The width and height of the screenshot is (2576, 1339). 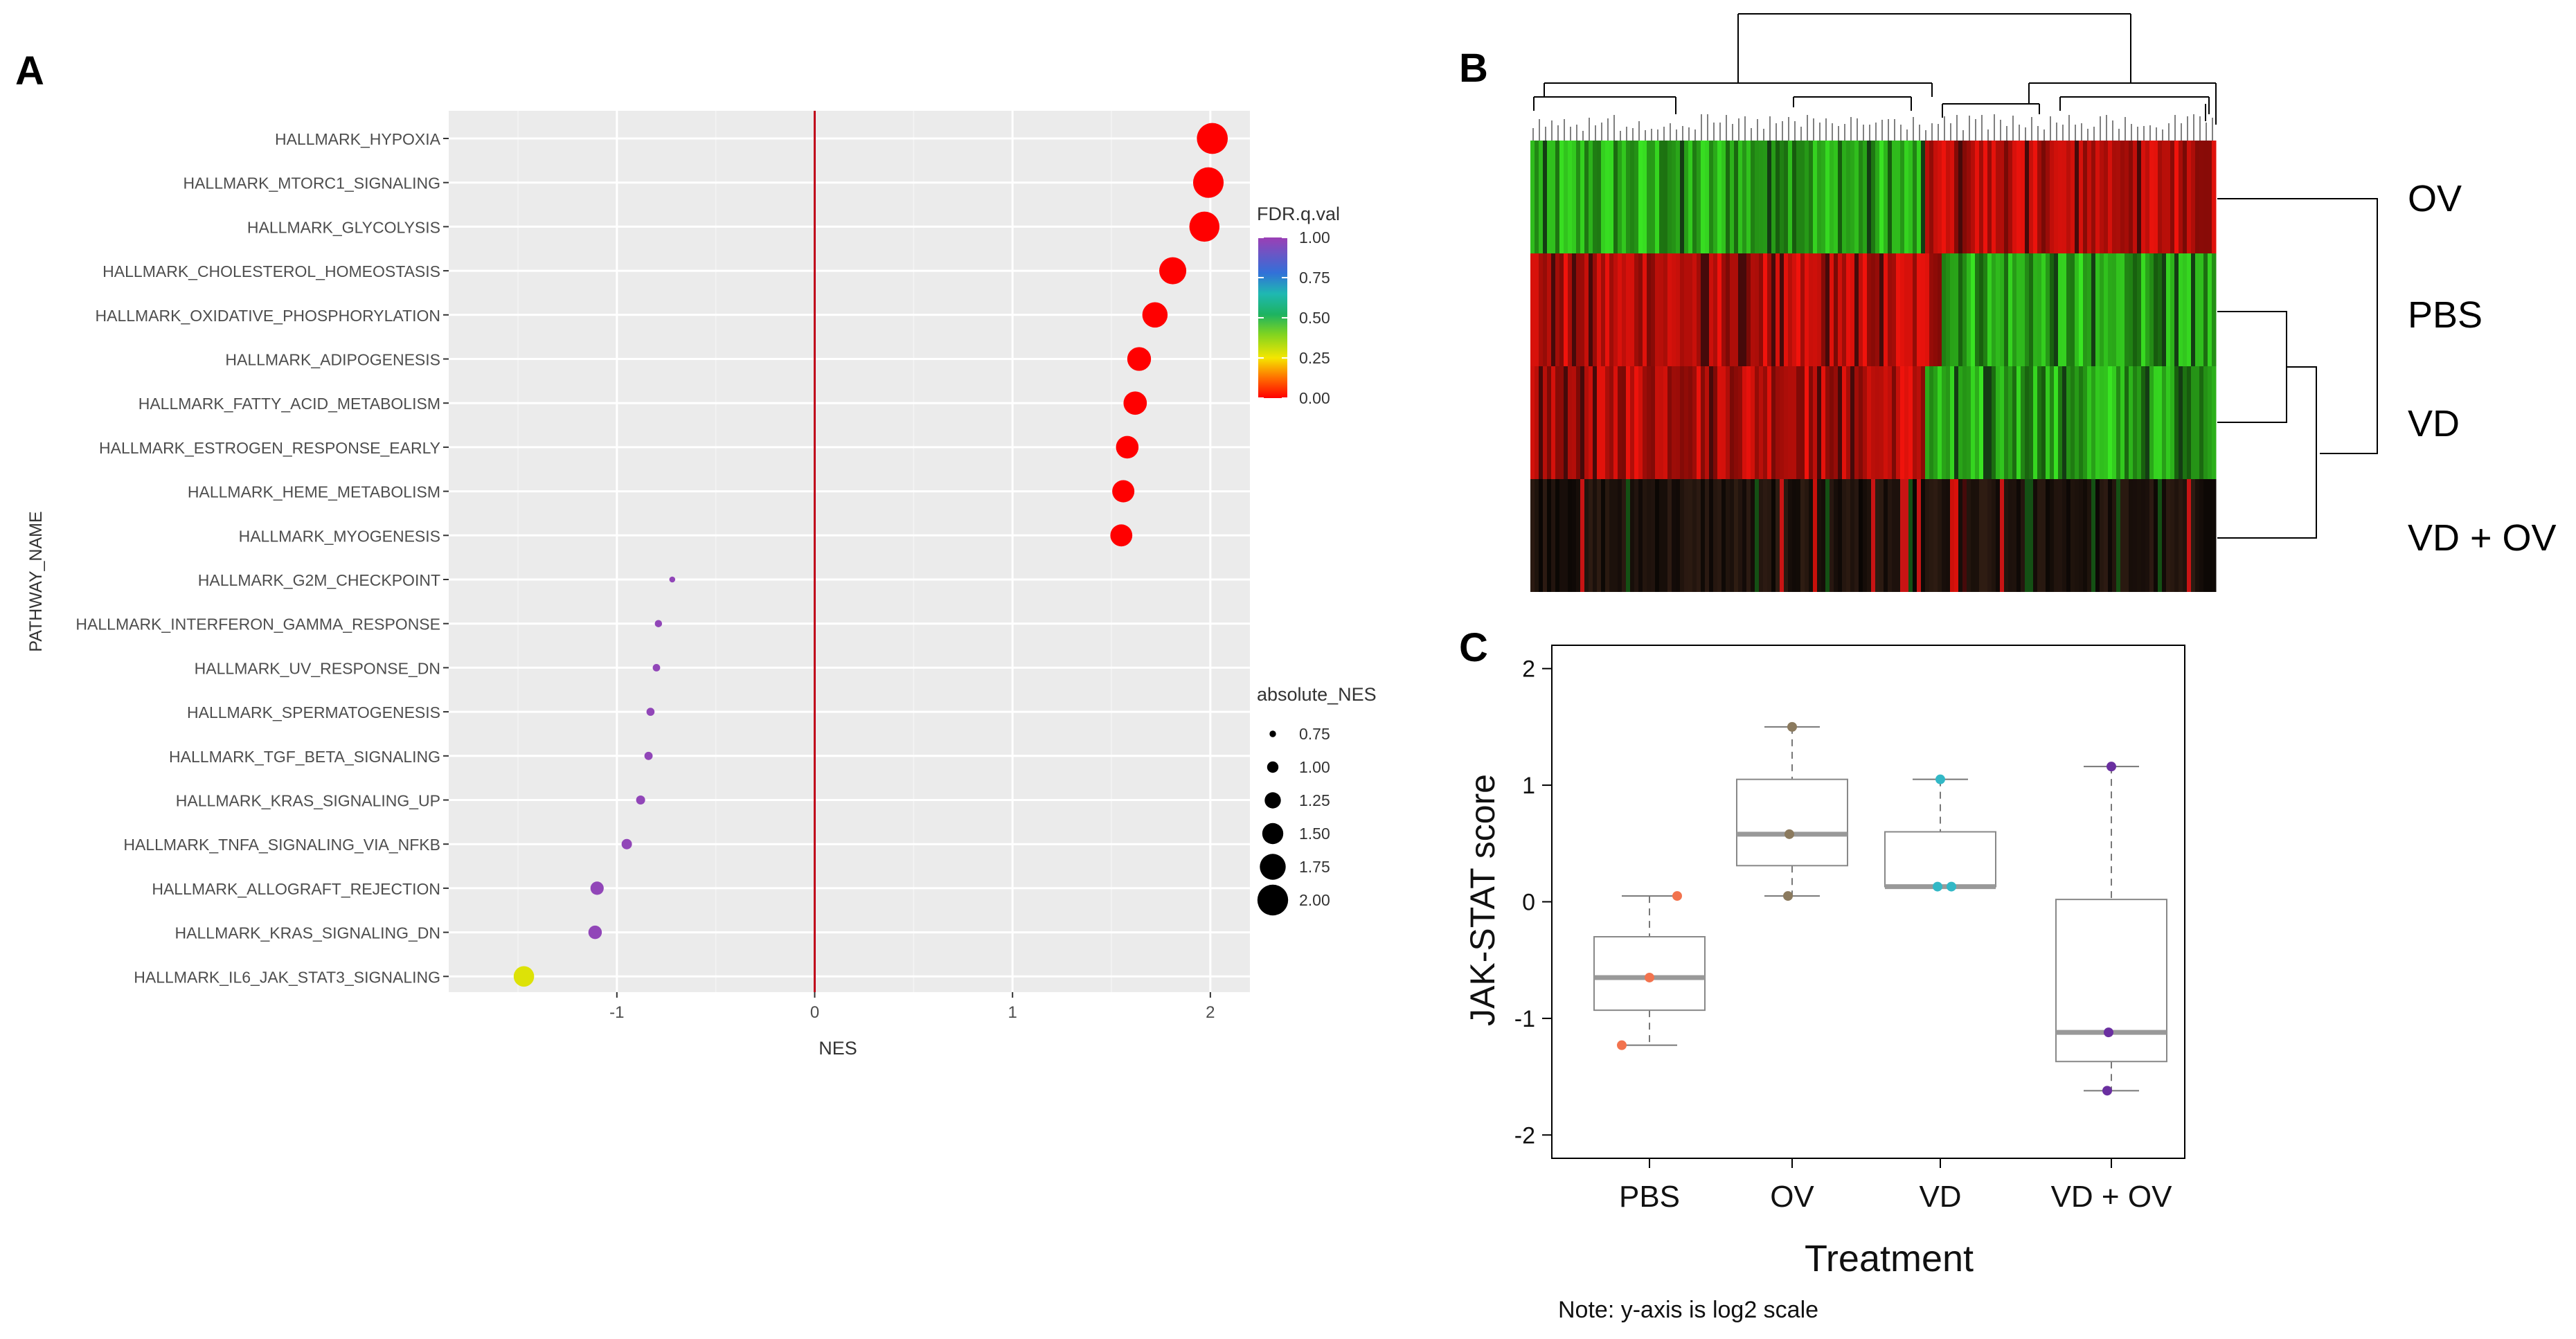 What do you see at coordinates (1873, 366) in the screenshot?
I see `heatmap-grid` at bounding box center [1873, 366].